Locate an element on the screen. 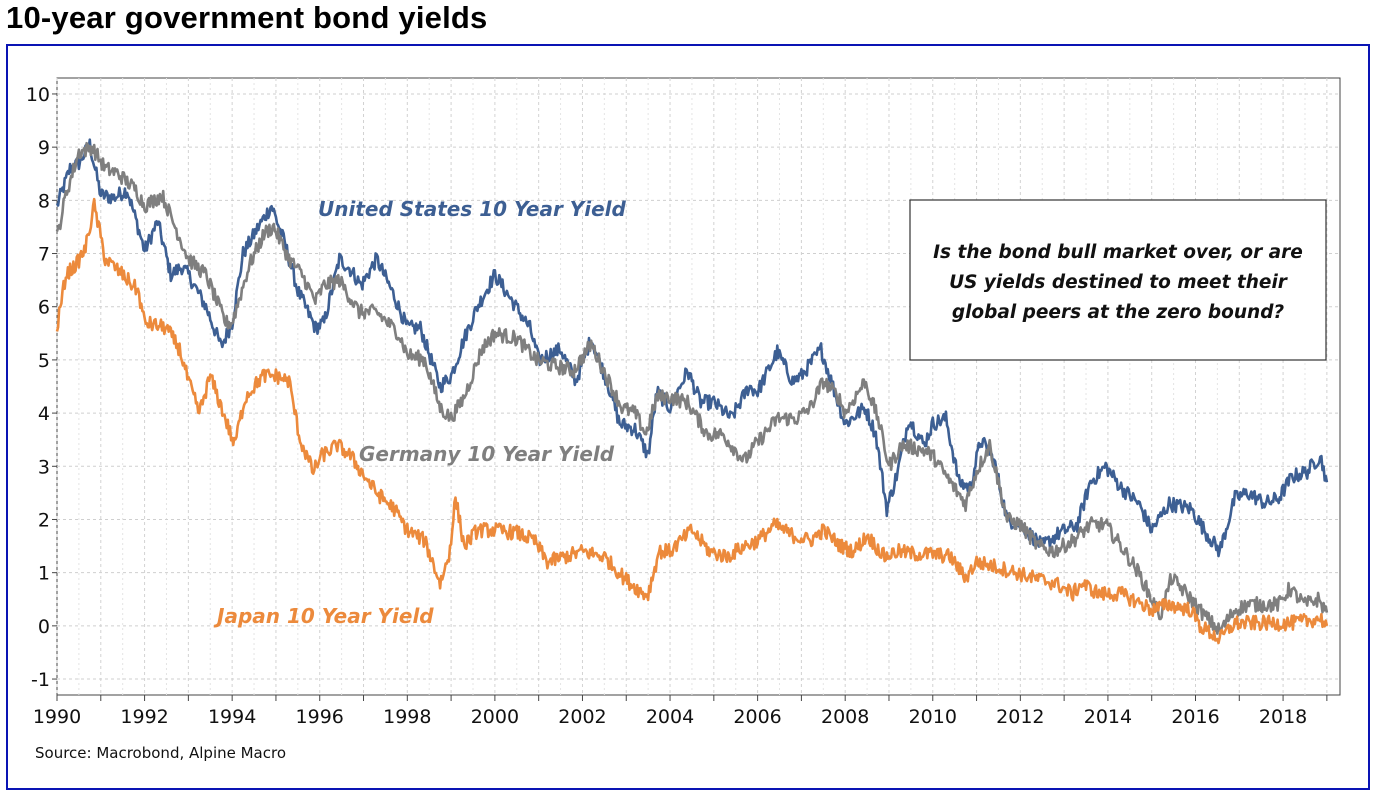  x-tick-label: 1998 is located at coordinates (407, 717).